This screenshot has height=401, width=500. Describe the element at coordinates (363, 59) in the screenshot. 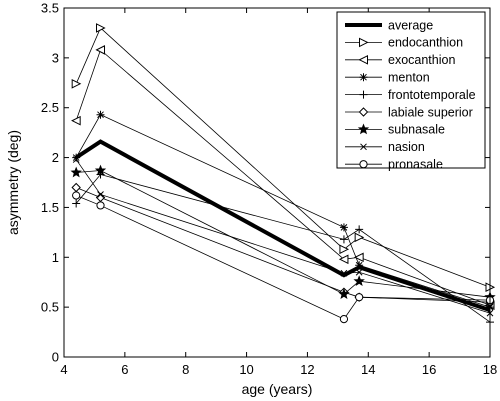

I see `legend-marker-exocanthion` at that location.